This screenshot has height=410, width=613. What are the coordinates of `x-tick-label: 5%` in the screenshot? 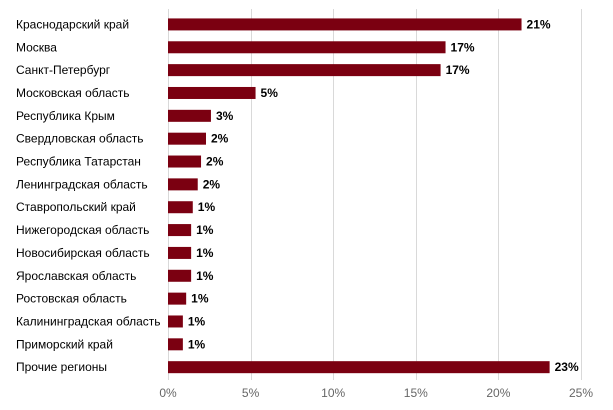 It's located at (251, 393).